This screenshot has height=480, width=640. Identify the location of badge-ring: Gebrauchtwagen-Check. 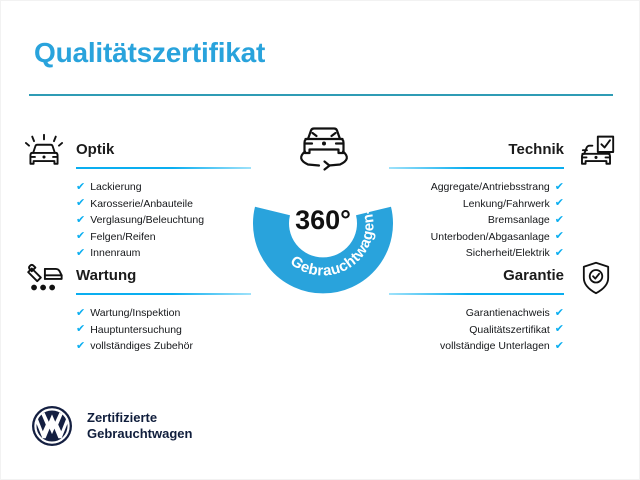
(322, 224).